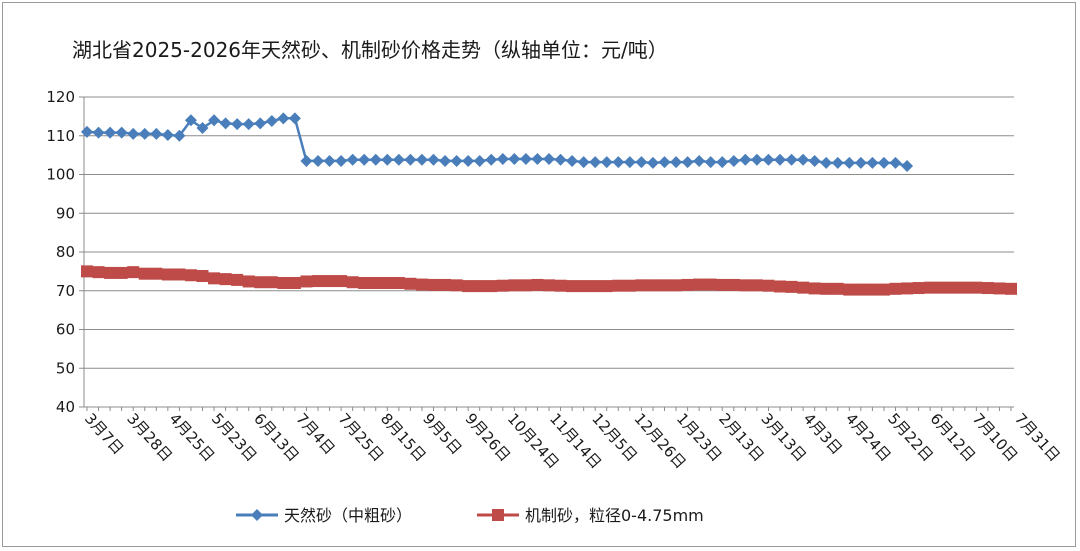 This screenshot has width=1080, height=551. What do you see at coordinates (276, 438) in the screenshot?
I see `x-tick-label: 6月13日` at bounding box center [276, 438].